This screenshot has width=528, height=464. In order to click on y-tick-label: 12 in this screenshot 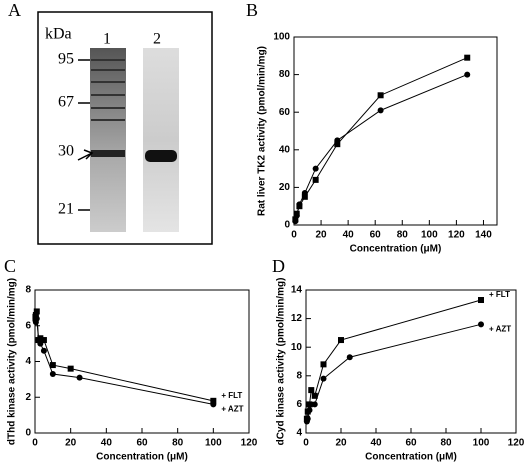, I will do `click(297, 318)`.